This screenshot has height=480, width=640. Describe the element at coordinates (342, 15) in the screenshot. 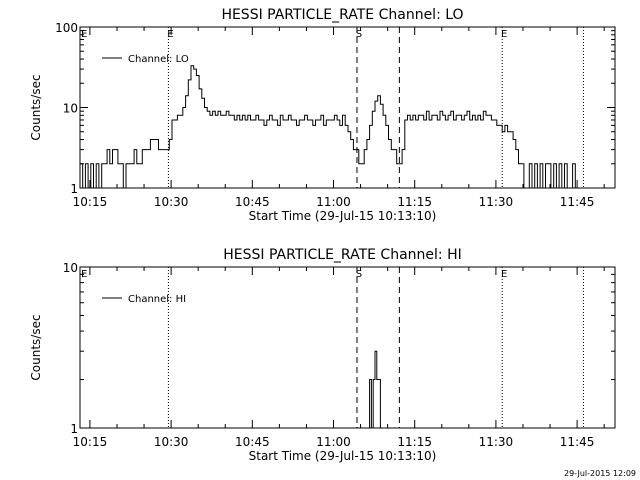

I see `chart-title: HESSI PARTICLE_RATE Channel: LO` at that location.